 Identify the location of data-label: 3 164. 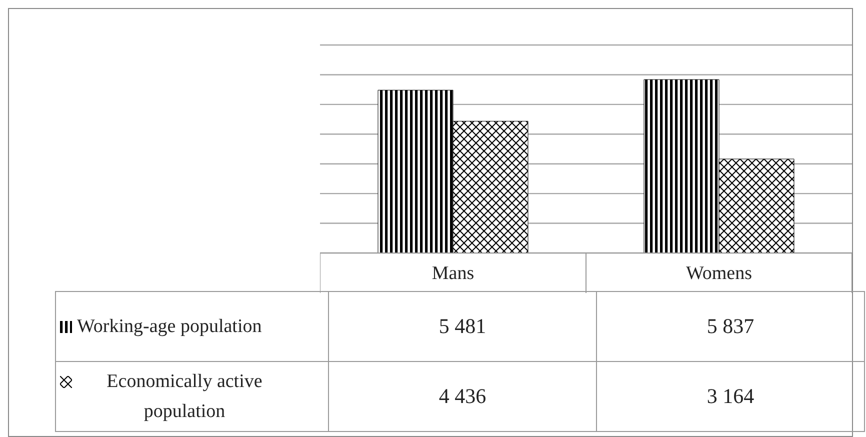
(730, 397).